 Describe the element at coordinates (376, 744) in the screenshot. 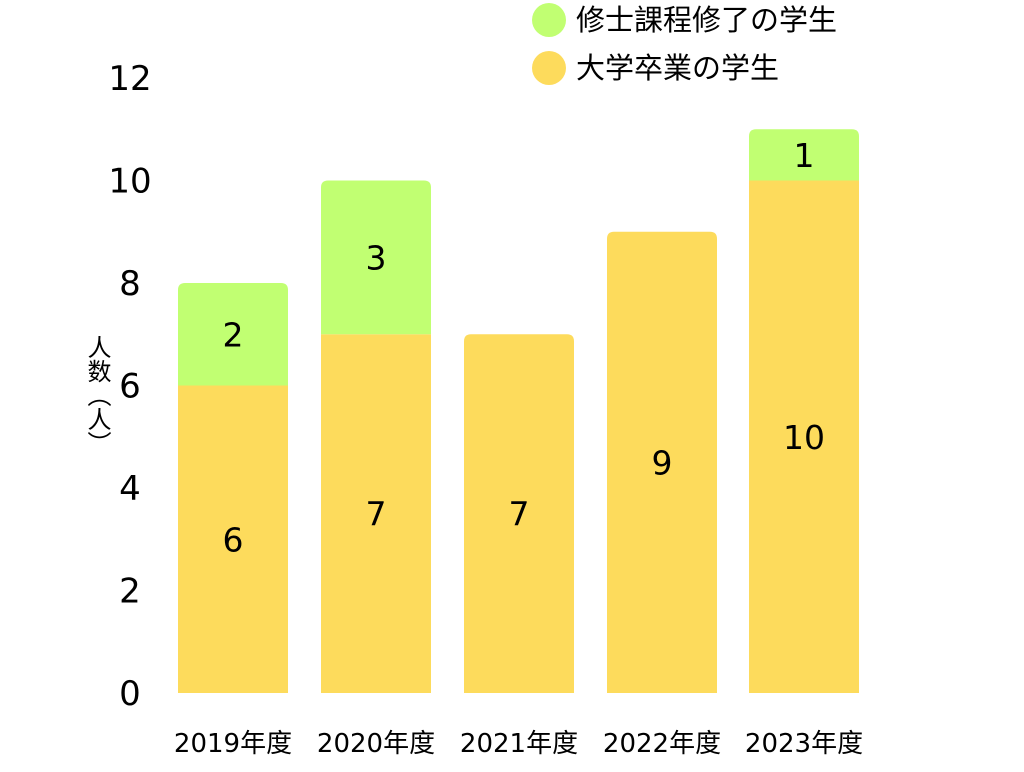

I see `x-category-label: 2020年度` at that location.